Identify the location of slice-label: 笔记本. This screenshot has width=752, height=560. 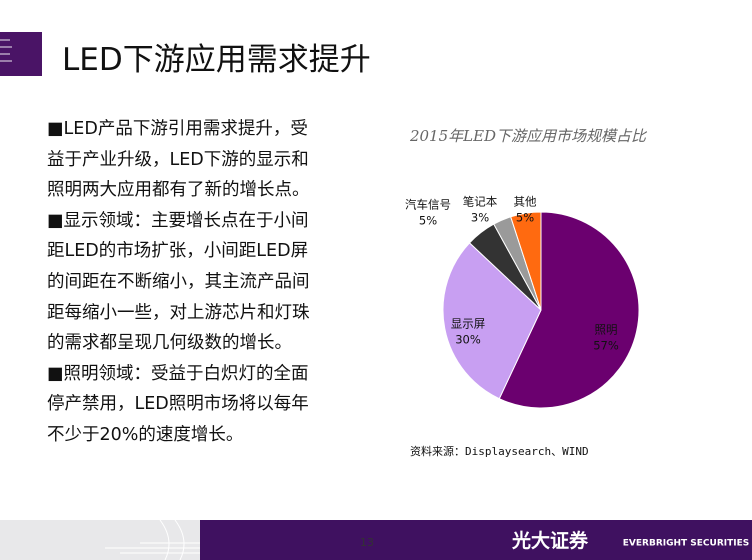
(480, 202).